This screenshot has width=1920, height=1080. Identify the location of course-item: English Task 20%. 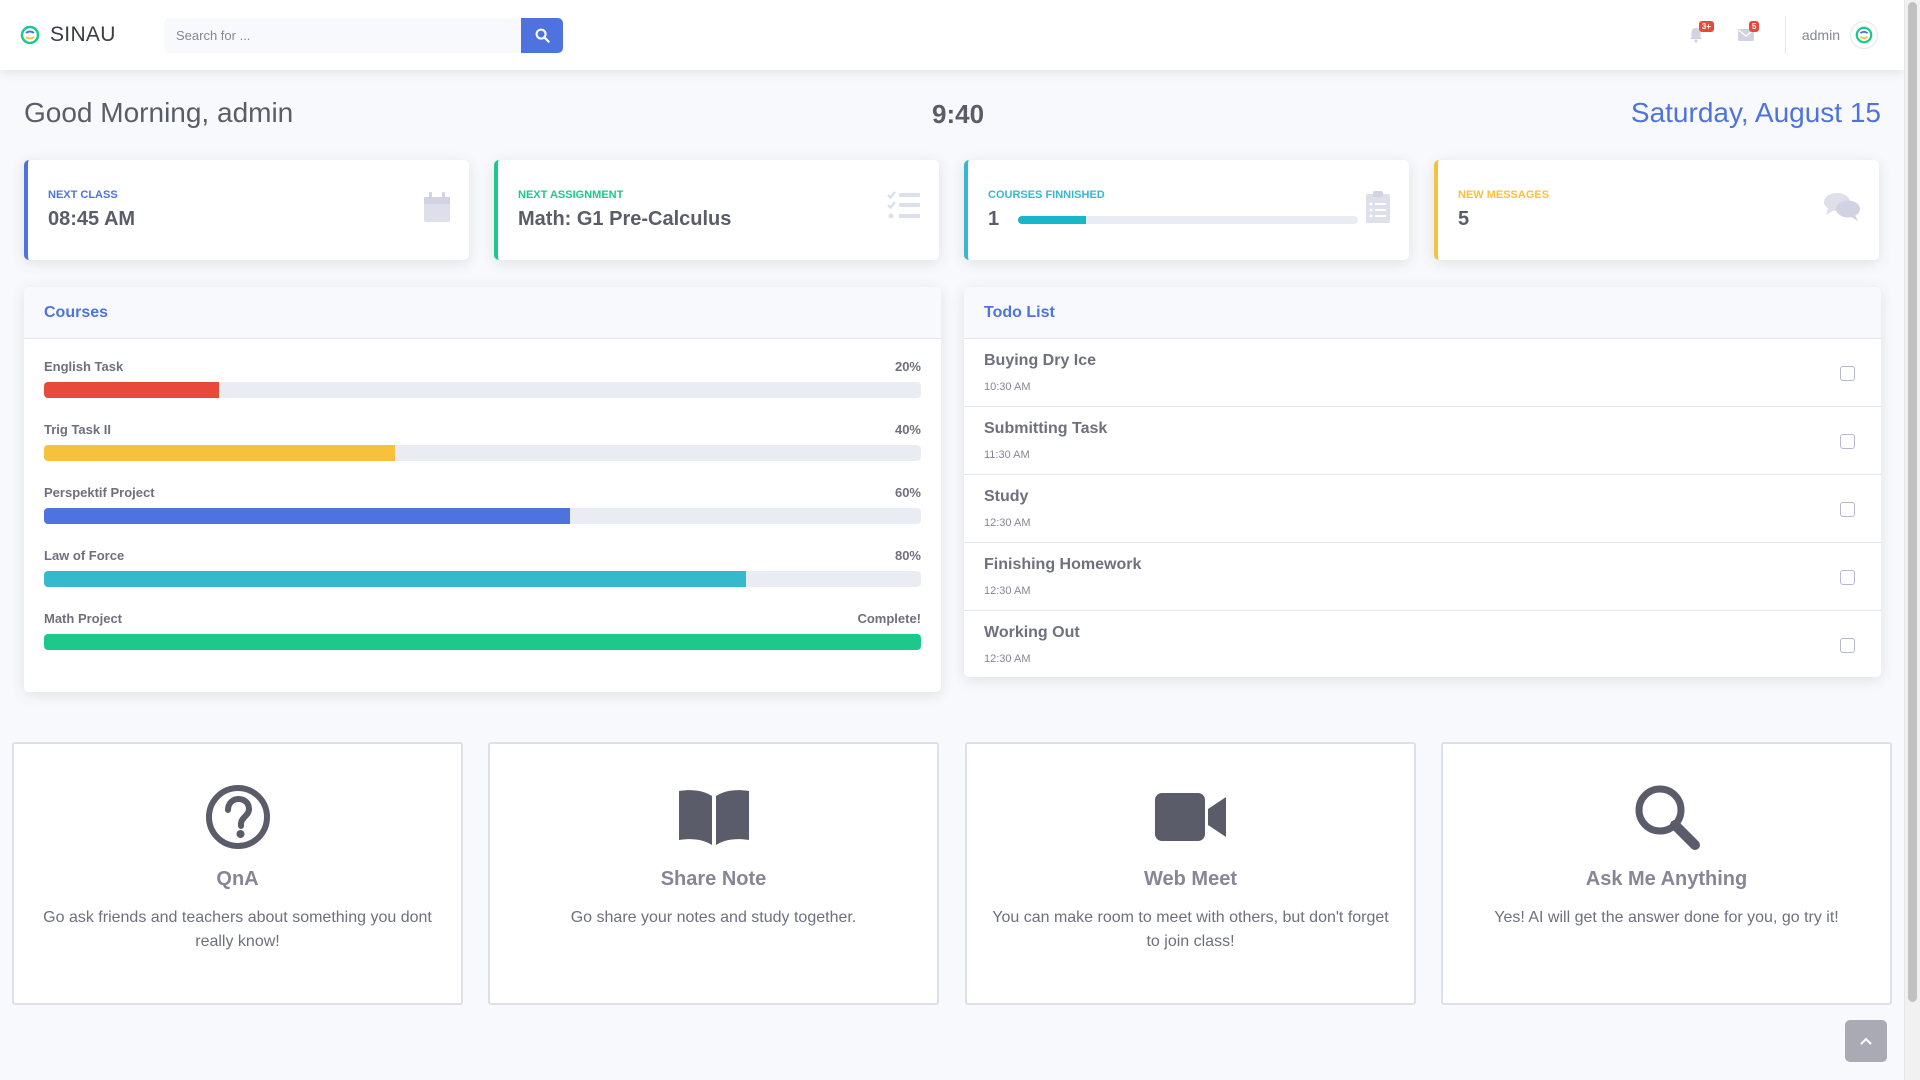
(482, 370).